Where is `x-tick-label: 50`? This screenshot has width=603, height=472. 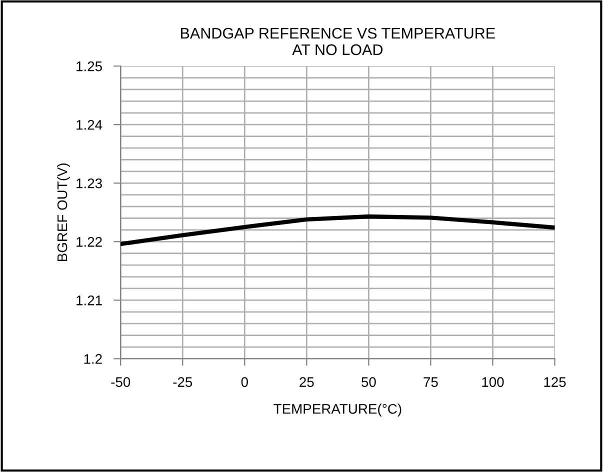
x-tick-label: 50 is located at coordinates (369, 382).